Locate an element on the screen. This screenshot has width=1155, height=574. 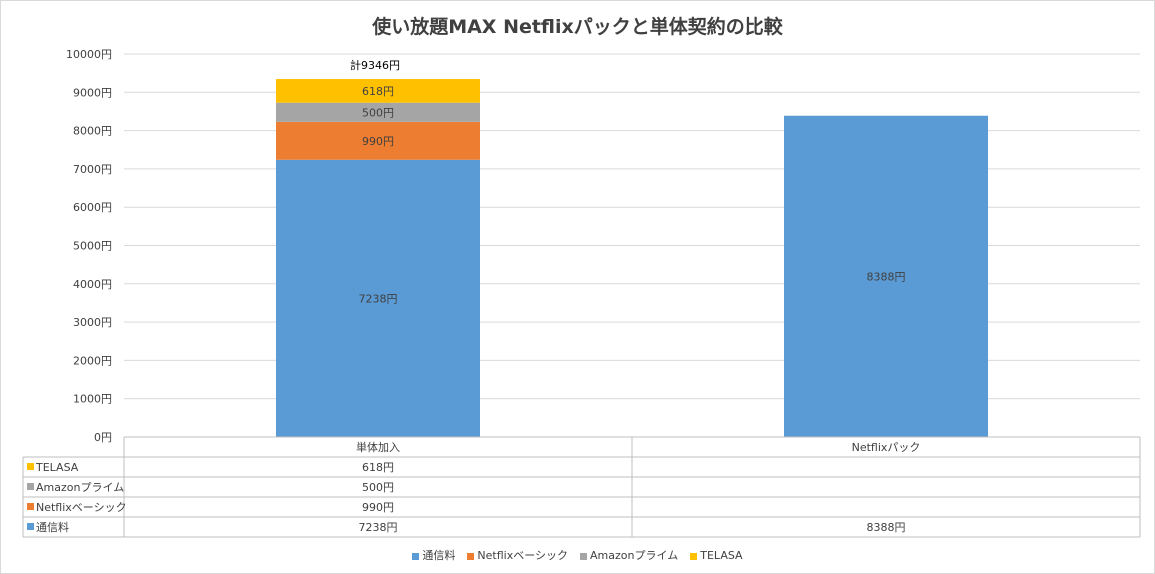
legend-item: TELASA is located at coordinates (716, 555).